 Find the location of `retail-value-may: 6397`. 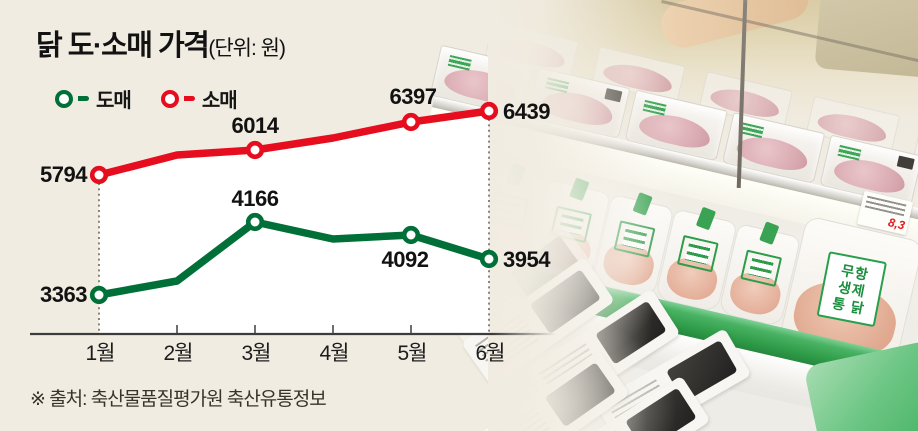

retail-value-may: 6397 is located at coordinates (413, 96).